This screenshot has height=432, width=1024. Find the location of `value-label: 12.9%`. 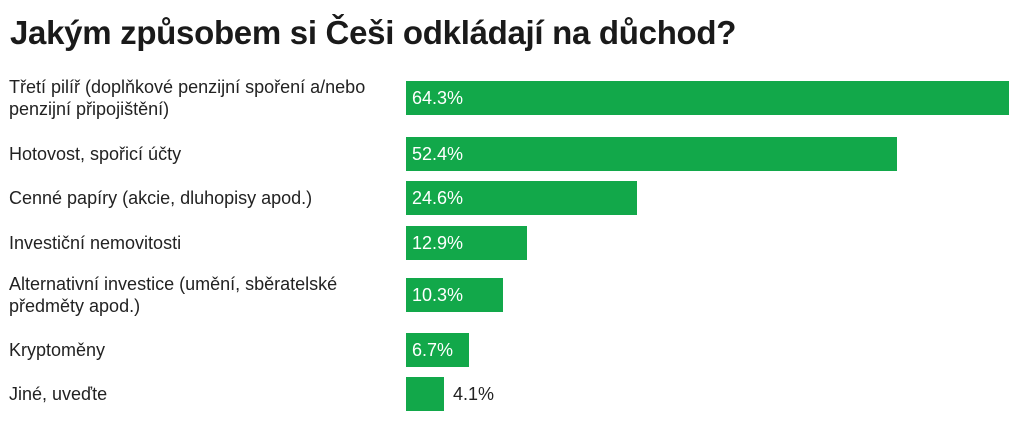

value-label: 12.9% is located at coordinates (437, 243).